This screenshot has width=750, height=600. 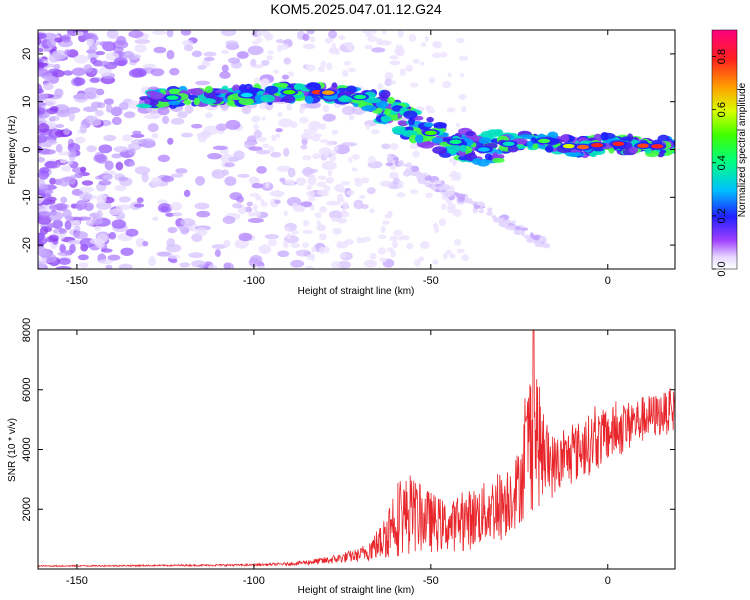 I want to click on y-tick-label: 20, so click(x=27, y=54).